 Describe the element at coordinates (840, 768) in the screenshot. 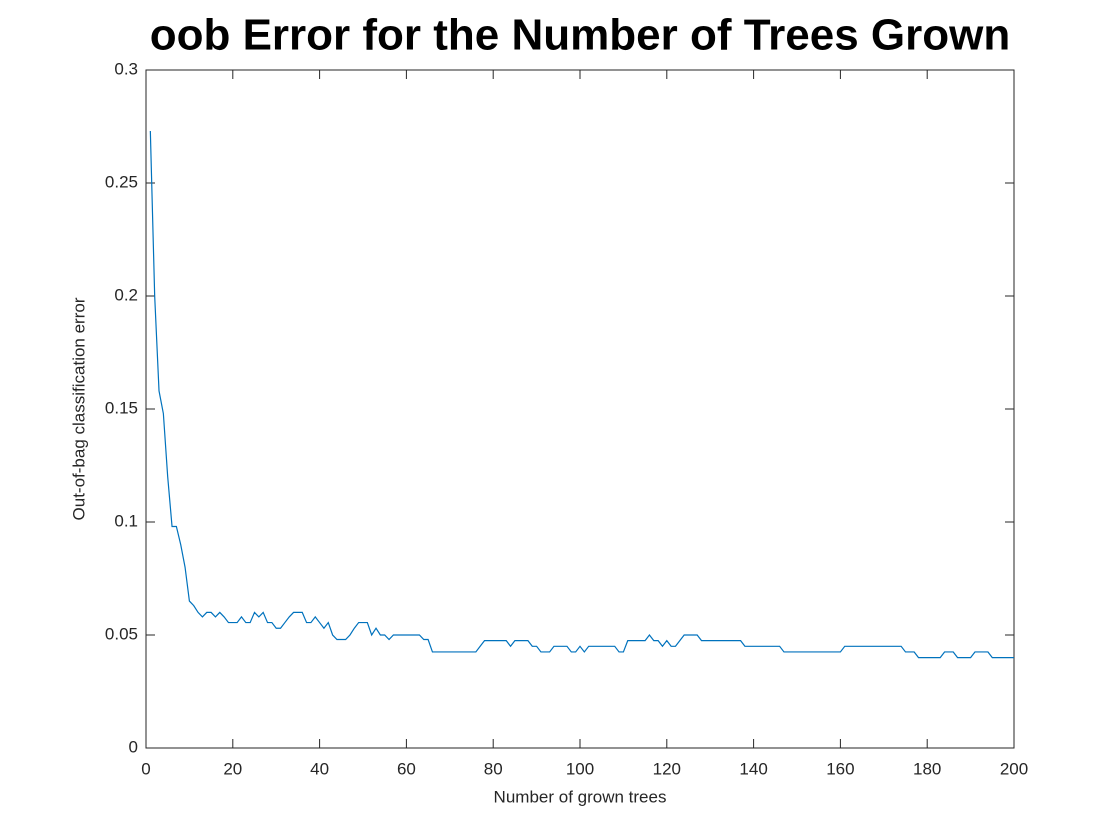

I see `x-tick-label: 160` at that location.